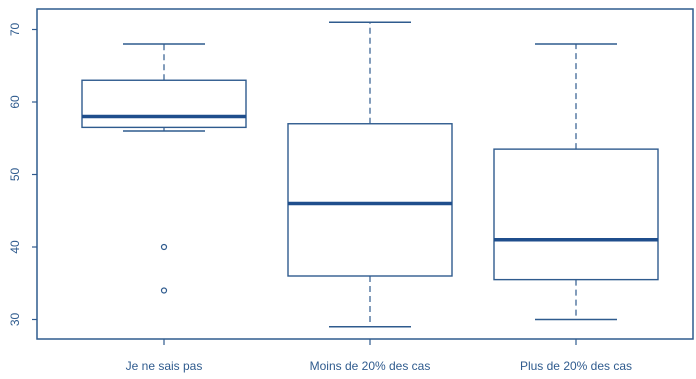 This screenshot has width=696, height=379. I want to click on y-axis: 30 40 50 60 70, so click(22, 175).